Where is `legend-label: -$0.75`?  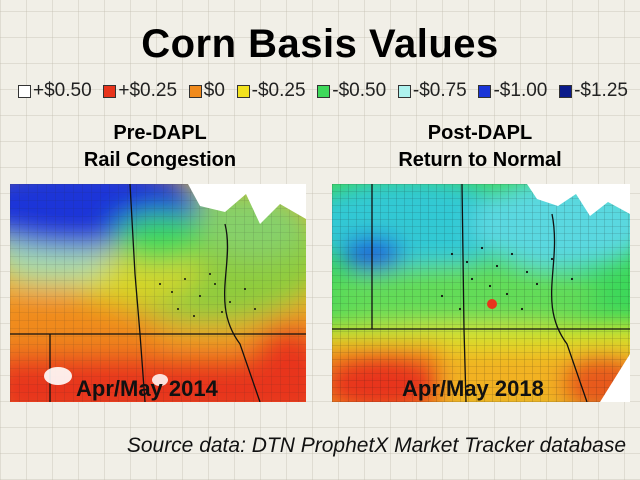 legend-label: -$0.75 is located at coordinates (439, 90).